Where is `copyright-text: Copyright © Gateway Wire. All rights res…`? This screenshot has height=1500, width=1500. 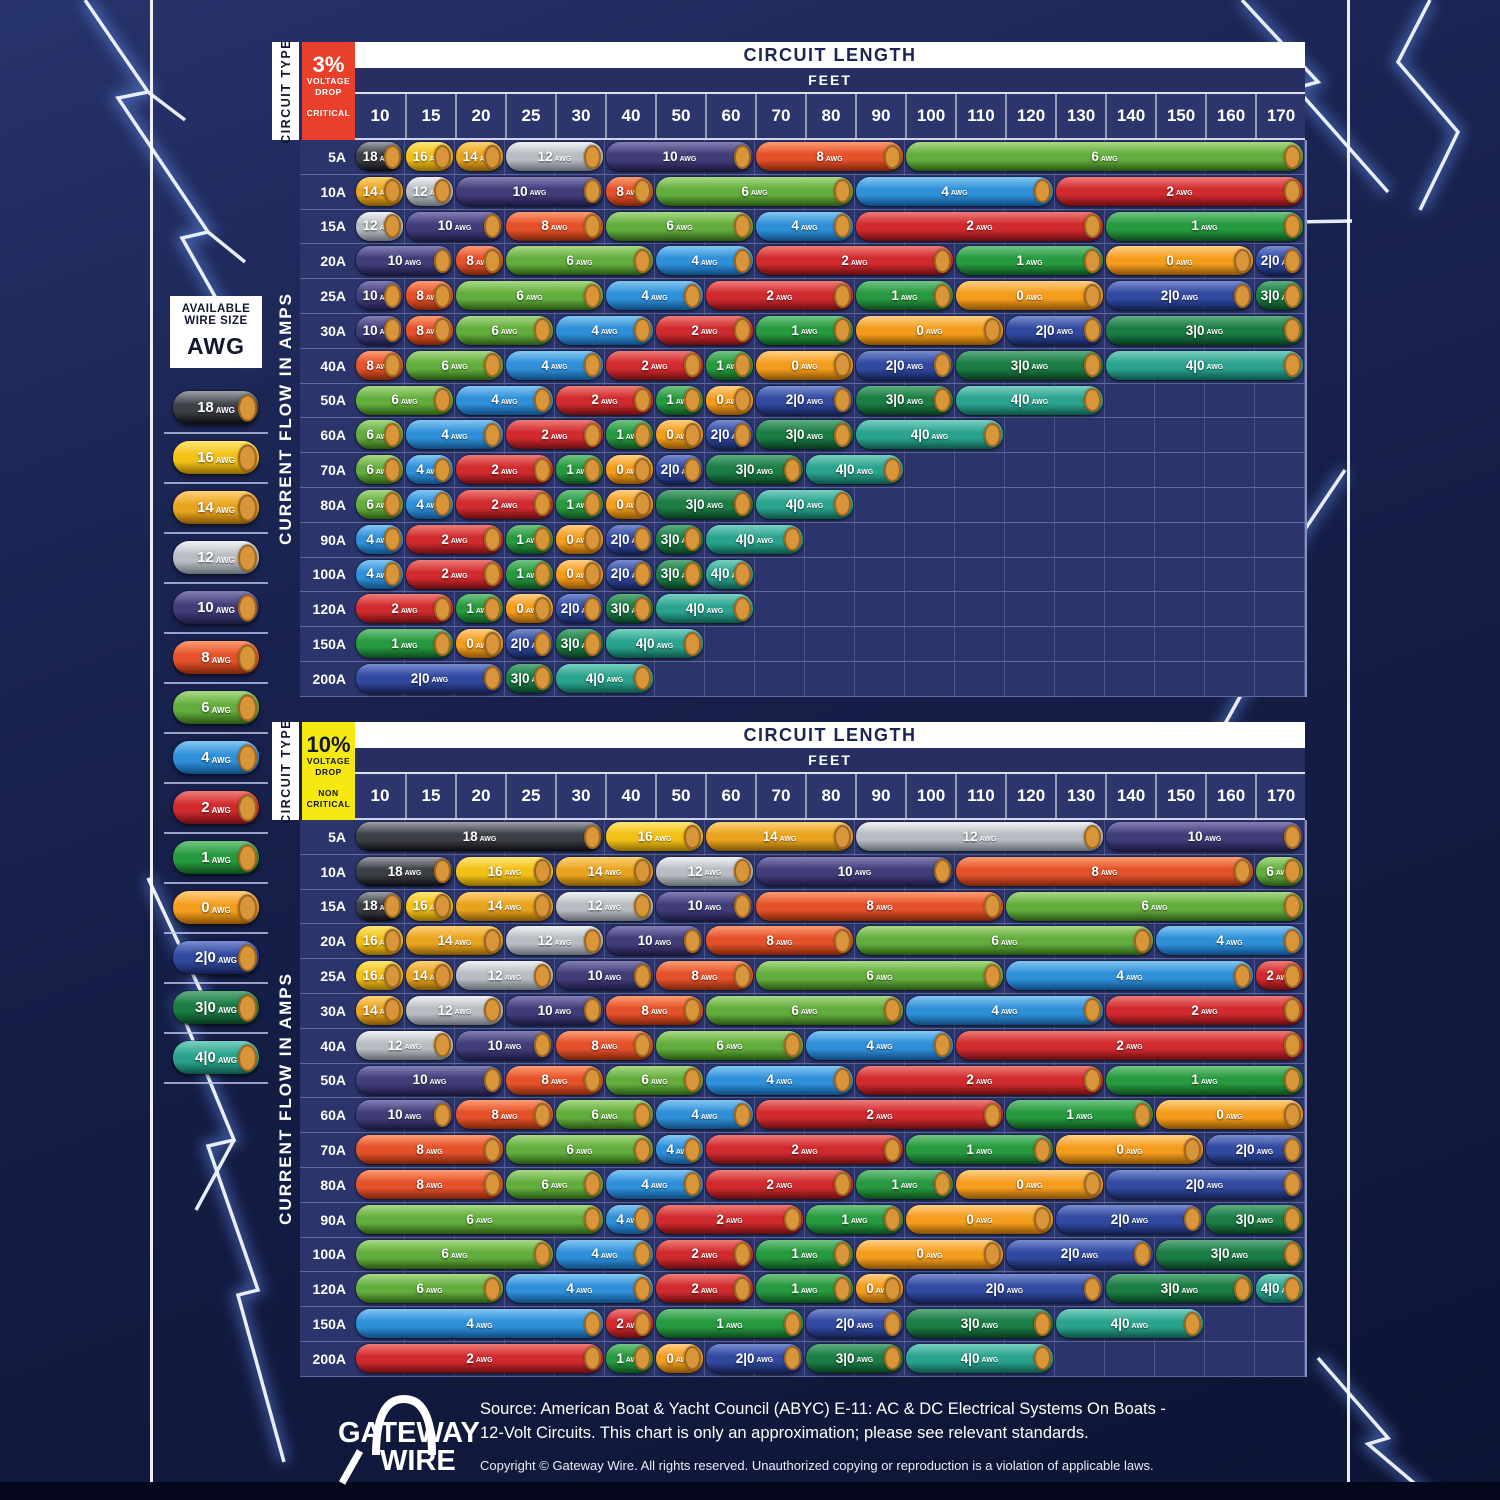 copyright-text: Copyright © Gateway Wire. All rights res… is located at coordinates (817, 1465).